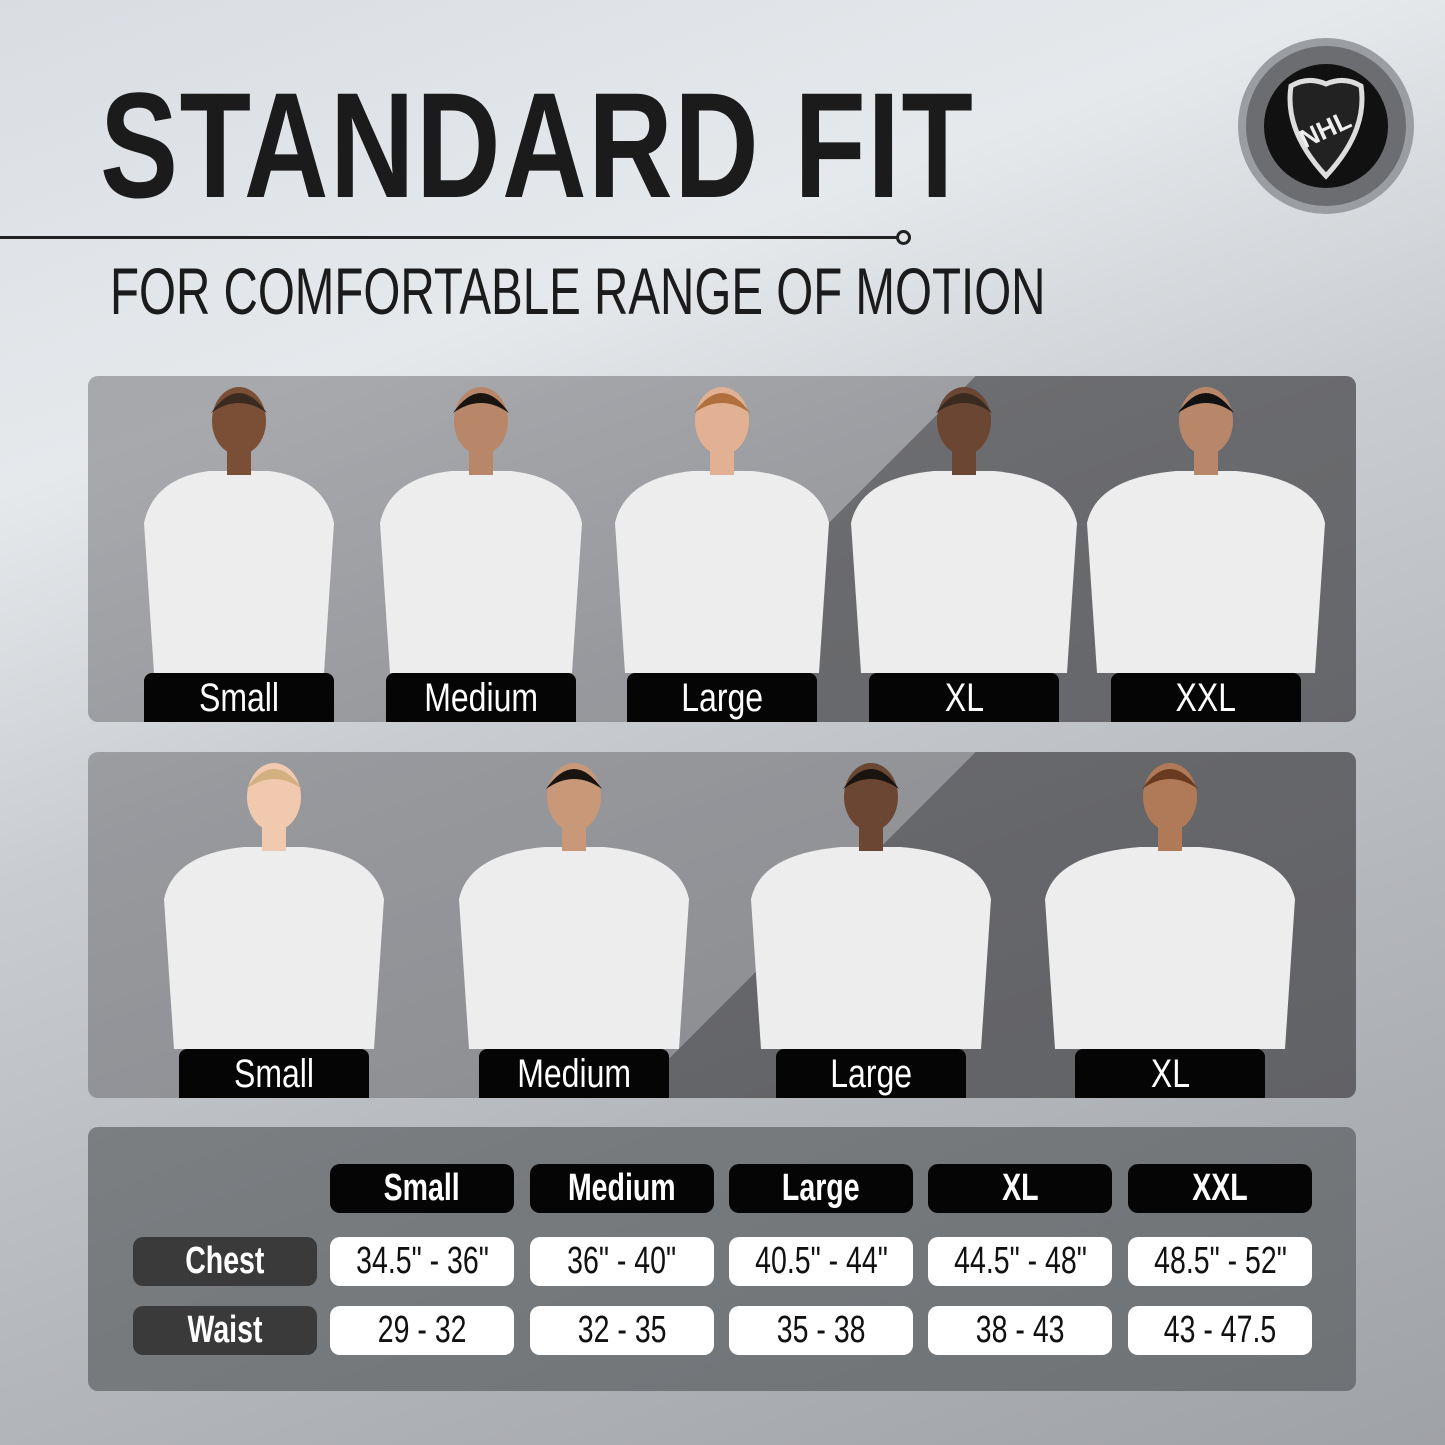 This screenshot has height=1445, width=1445. I want to click on mens-size-label-medium: Medium, so click(481, 697).